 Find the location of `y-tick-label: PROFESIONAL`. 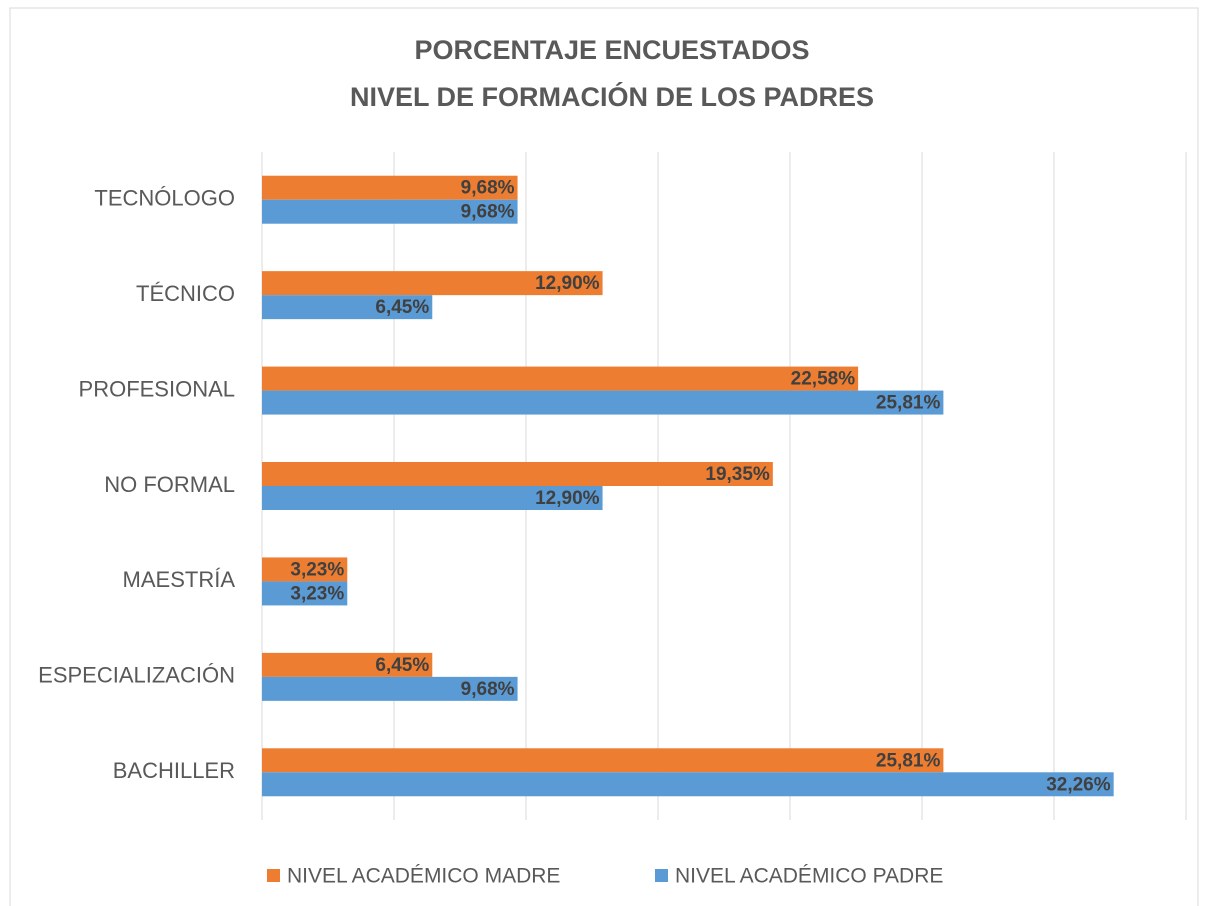

y-tick-label: PROFESIONAL is located at coordinates (157, 388).